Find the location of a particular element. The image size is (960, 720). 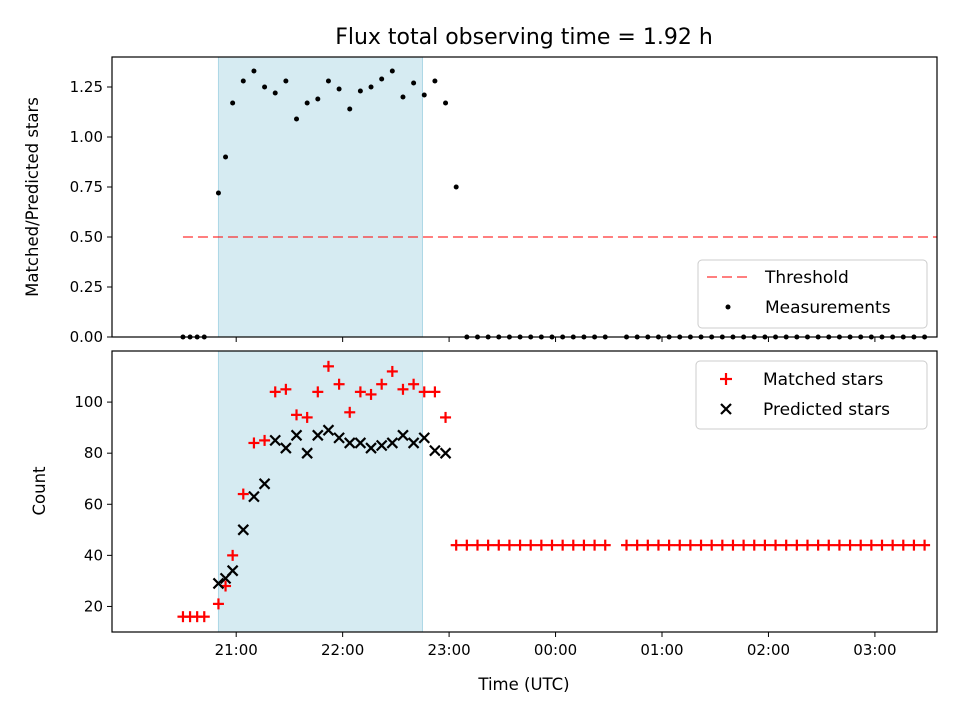

top-y-tick-label: 0.00 is located at coordinates (86, 337).